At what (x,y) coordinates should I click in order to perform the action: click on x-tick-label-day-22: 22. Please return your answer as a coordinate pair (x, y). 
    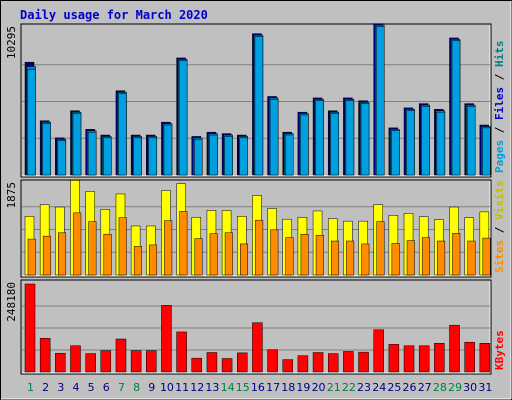
    Looking at the image, I should click on (349, 387).